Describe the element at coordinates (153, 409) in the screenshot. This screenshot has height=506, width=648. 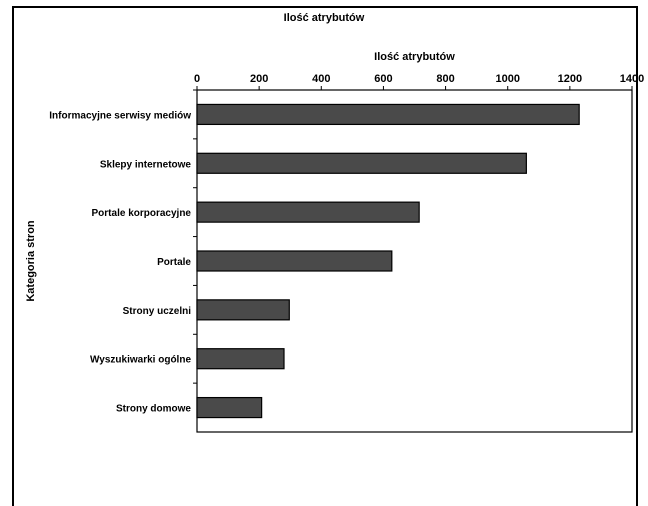
I see `category-label: Strony domowe` at that location.